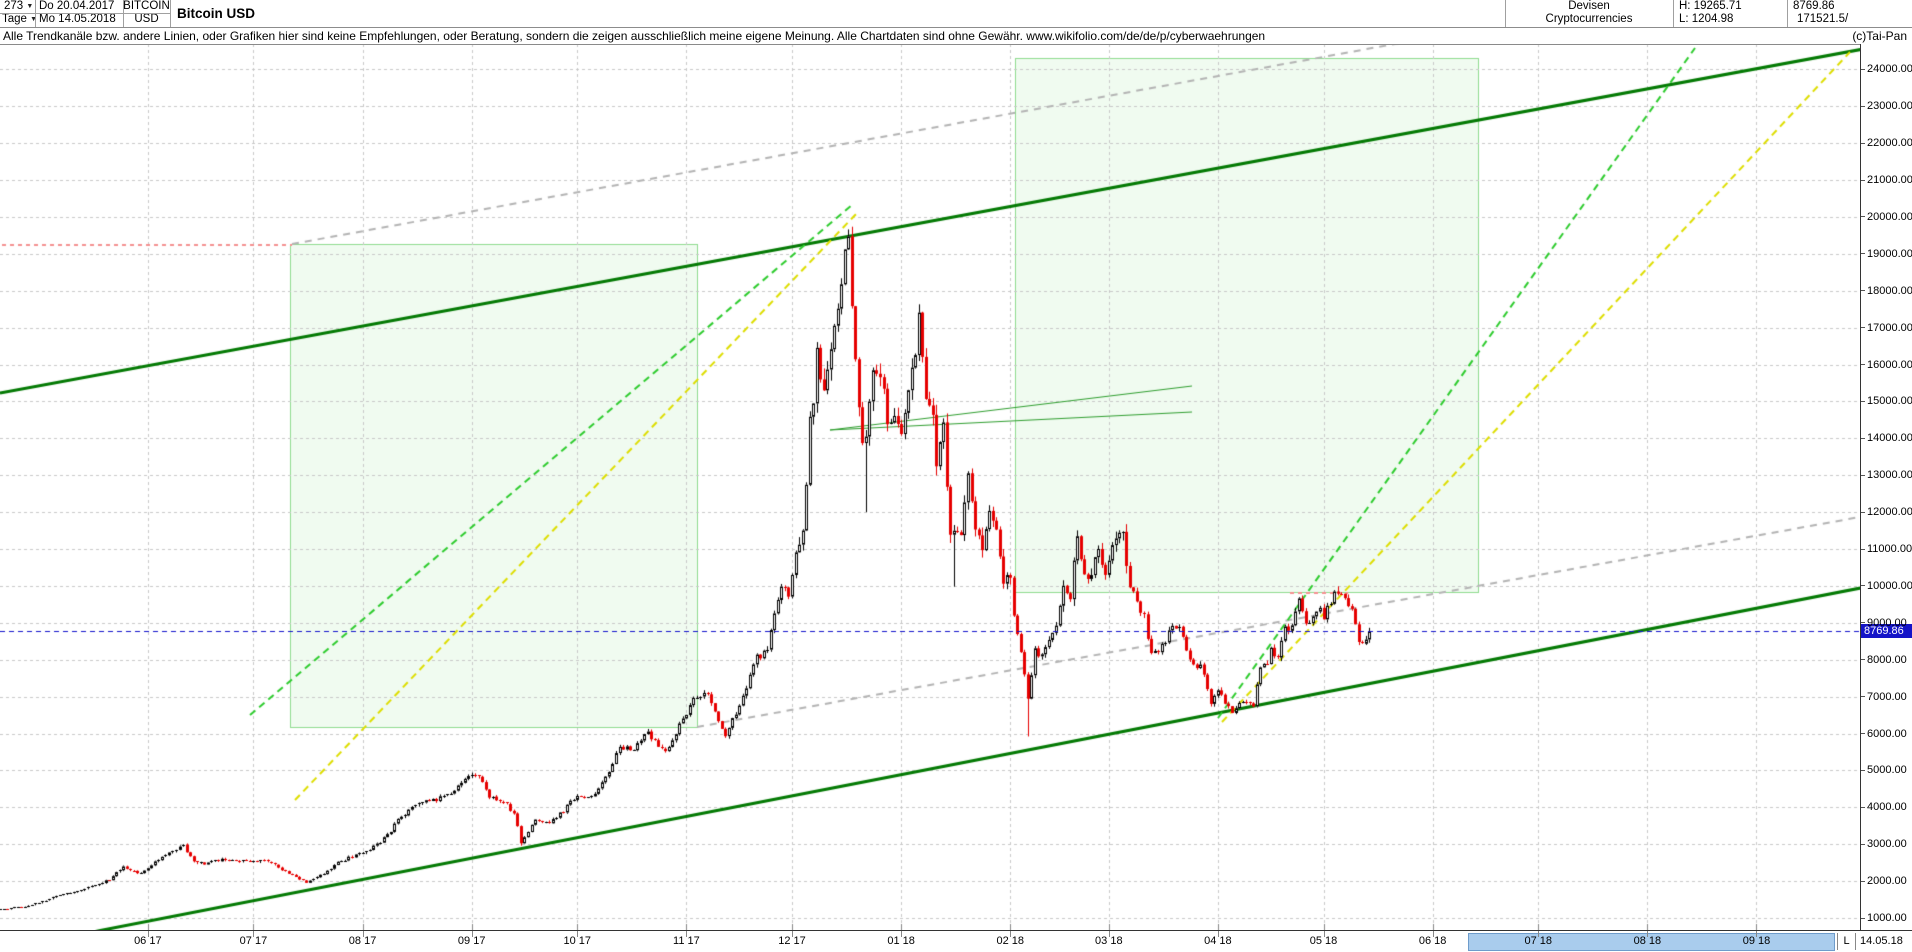 Image resolution: width=1912 pixels, height=952 pixels. Describe the element at coordinates (1647, 941) in the screenshot. I see `month-label: 08 18` at that location.